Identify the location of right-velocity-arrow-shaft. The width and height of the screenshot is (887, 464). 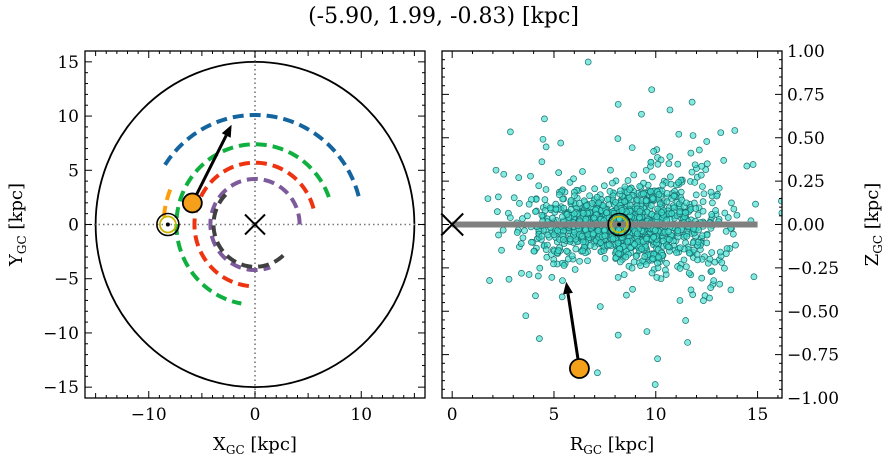
(573, 331).